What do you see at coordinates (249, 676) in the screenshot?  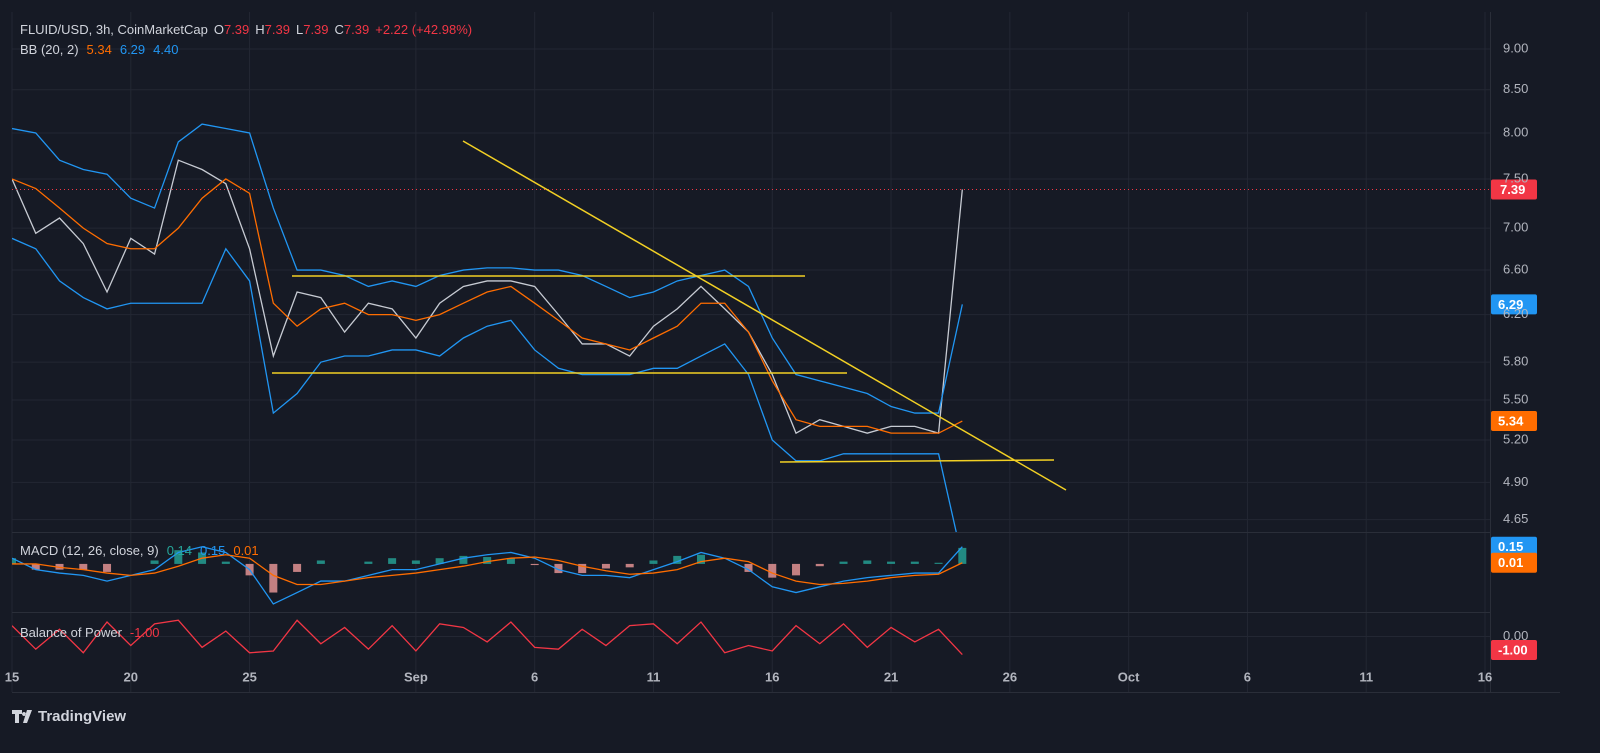 I see `x-tick-label: 25` at bounding box center [249, 676].